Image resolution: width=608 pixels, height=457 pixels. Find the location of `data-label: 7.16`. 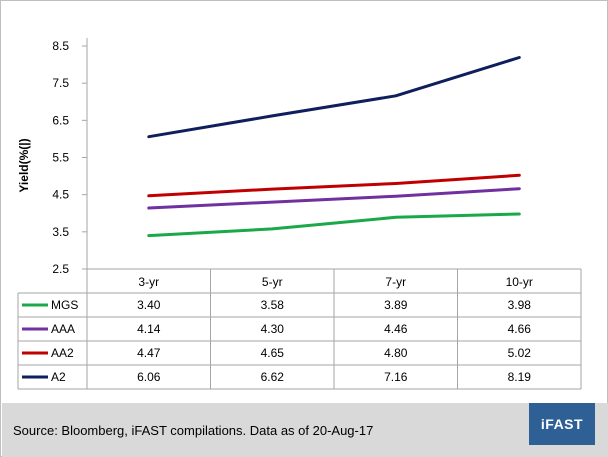

data-label: 7.16 is located at coordinates (396, 377).